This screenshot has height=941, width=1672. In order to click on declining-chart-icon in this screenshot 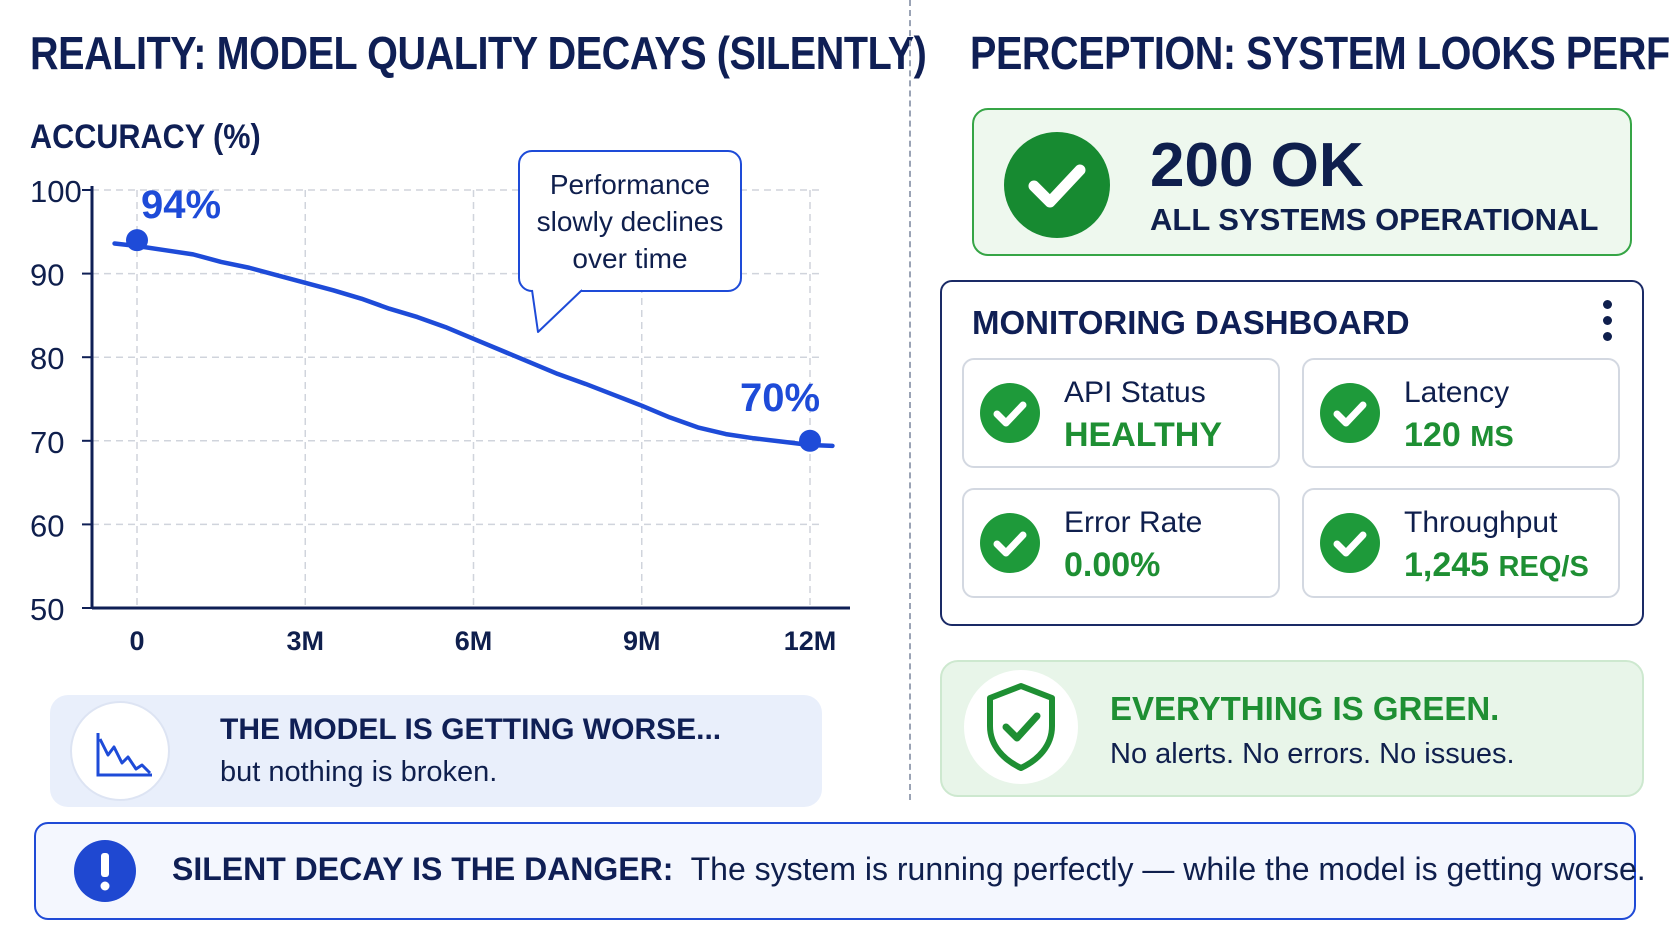, I will do `click(120, 751)`.